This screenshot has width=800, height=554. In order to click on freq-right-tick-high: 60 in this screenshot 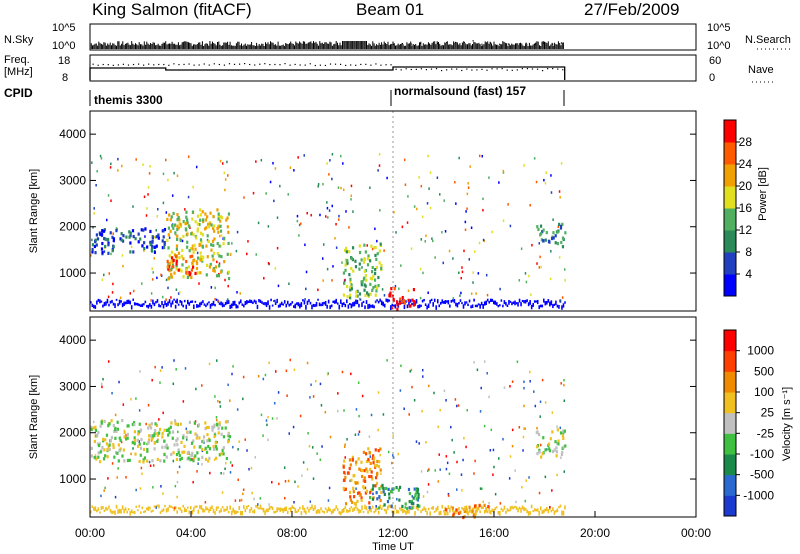, I will do `click(715, 61)`.